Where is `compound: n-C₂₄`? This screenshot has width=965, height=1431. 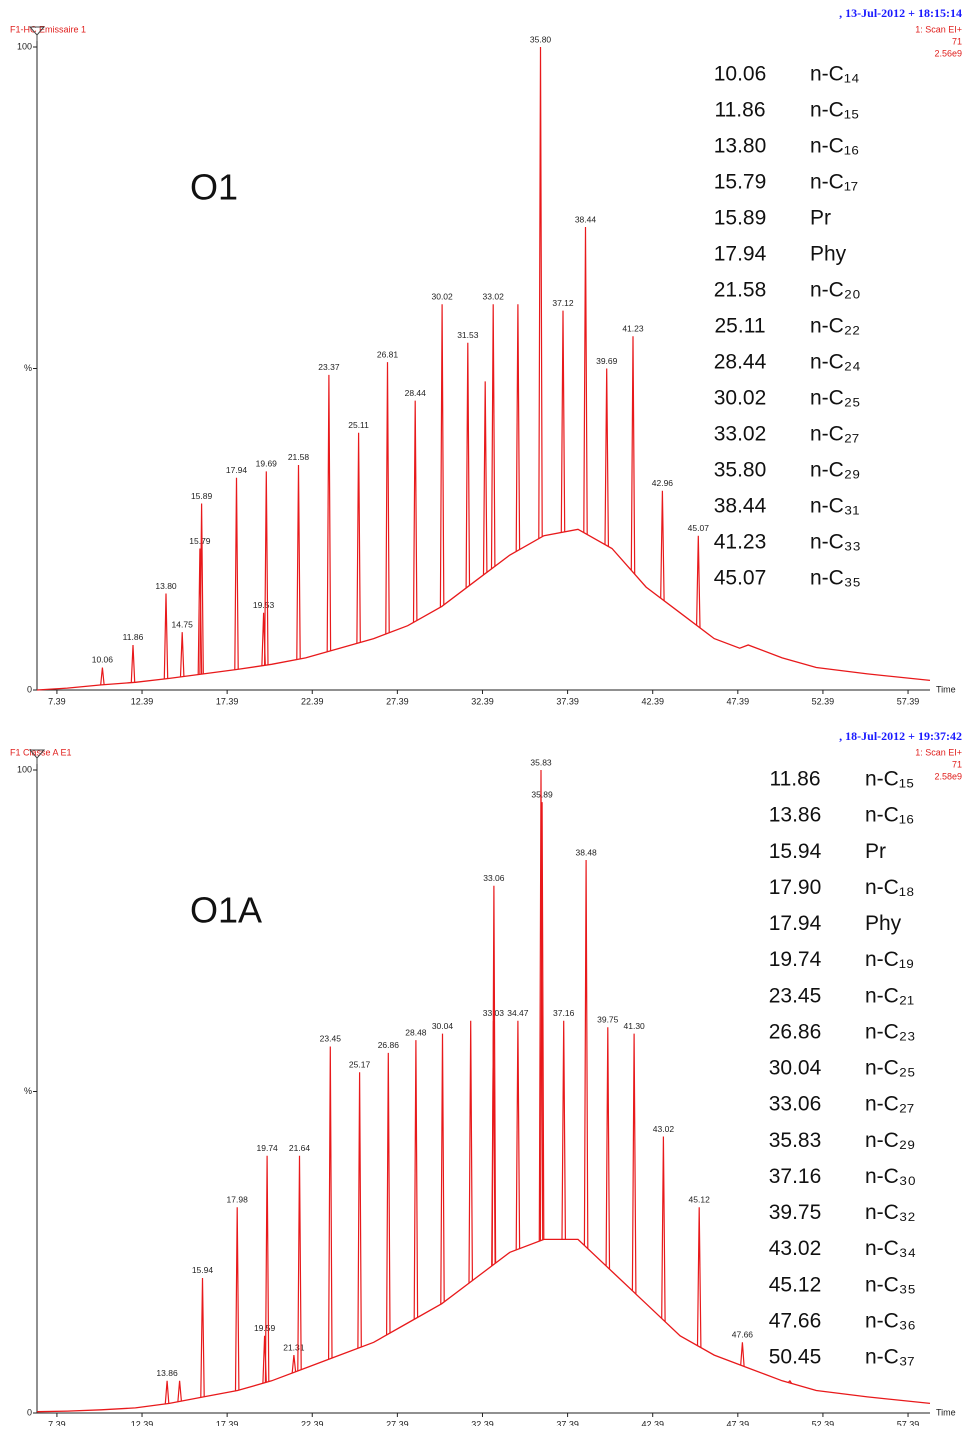 compound: n-C₂₄ is located at coordinates (835, 362).